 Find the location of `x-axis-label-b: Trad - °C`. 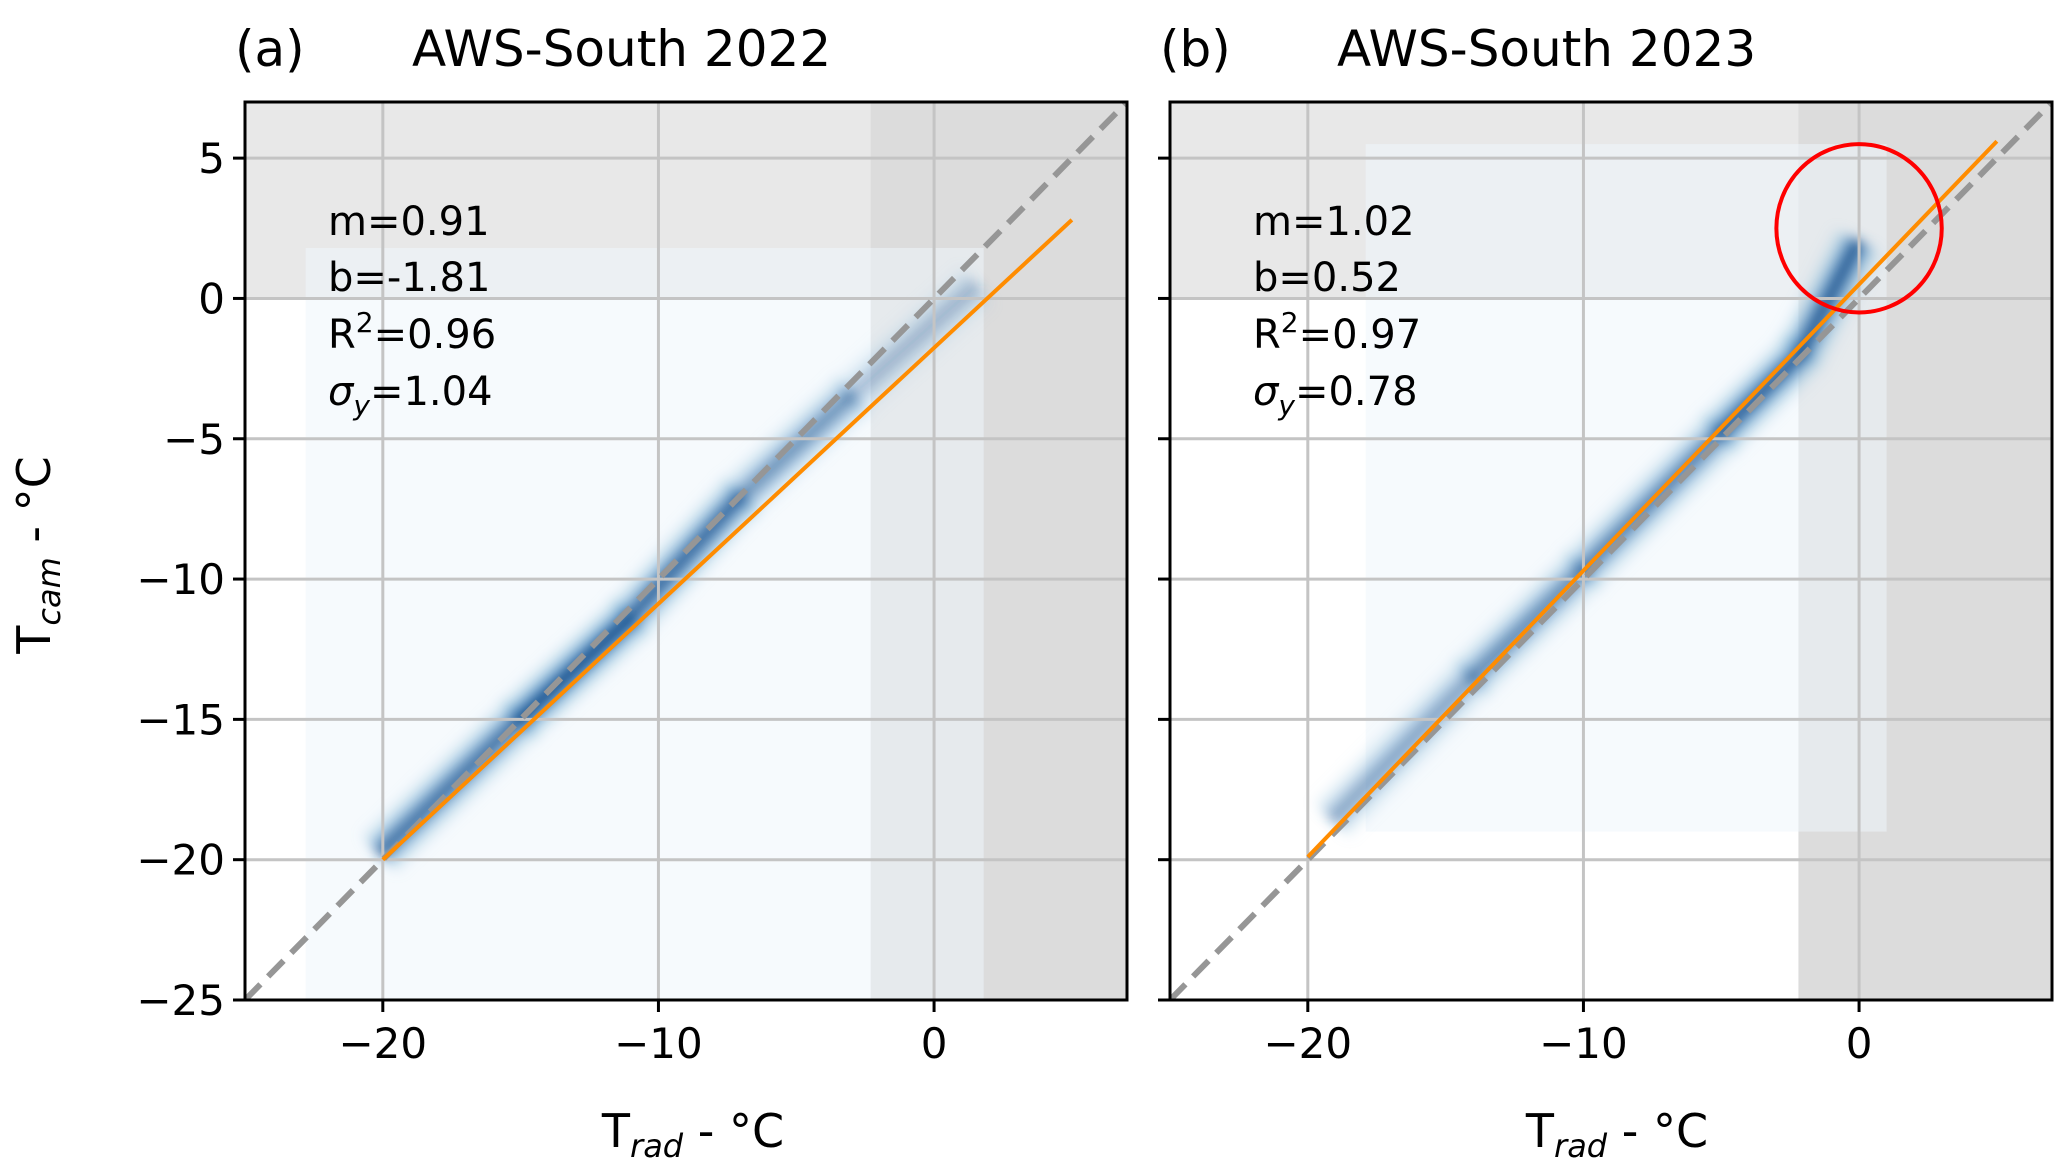

x-axis-label-b: Trad - °C is located at coordinates (1616, 1134).